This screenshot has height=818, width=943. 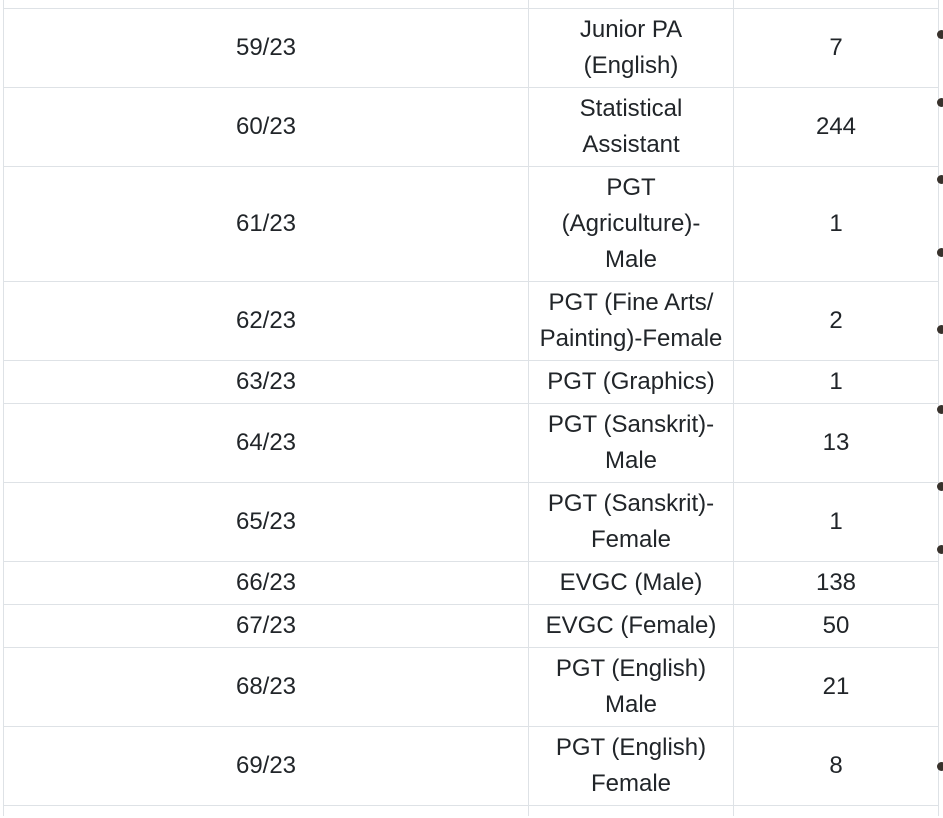 I want to click on vacancy-count-cell: 50, so click(x=836, y=626).